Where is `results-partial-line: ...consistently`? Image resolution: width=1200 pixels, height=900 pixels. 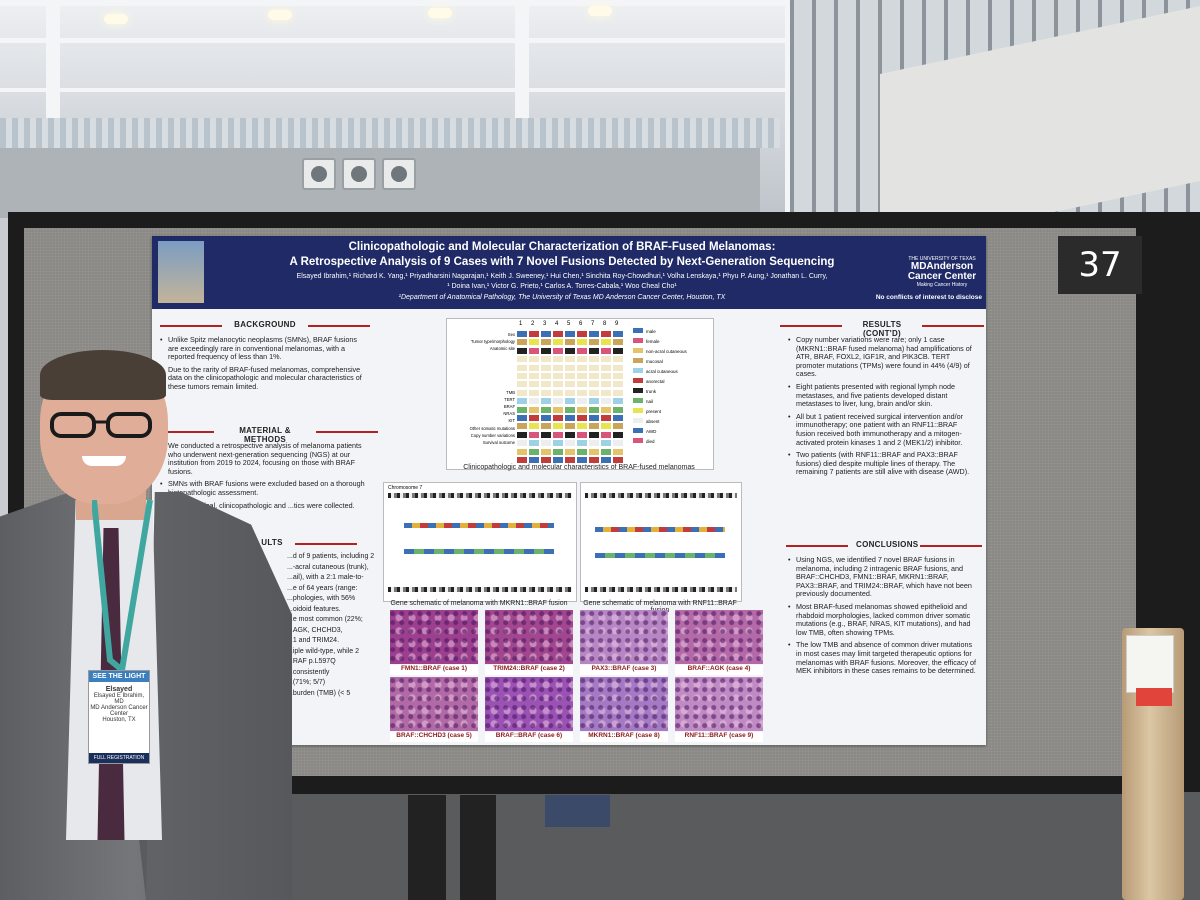 results-partial-line: ...consistently is located at coordinates (308, 672).